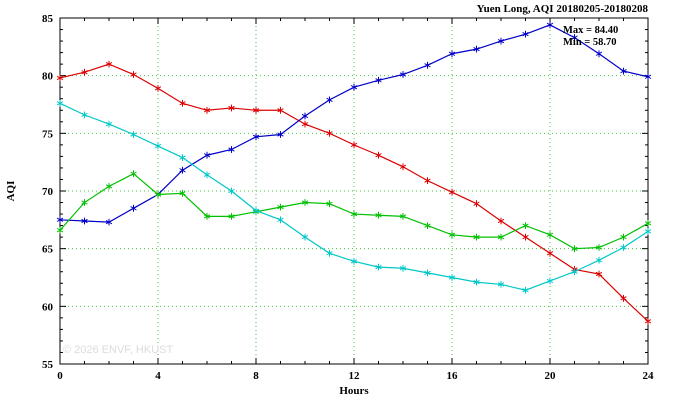 The height and width of the screenshot is (409, 674). Describe the element at coordinates (48, 134) in the screenshot. I see `y-tick-label: 75` at that location.